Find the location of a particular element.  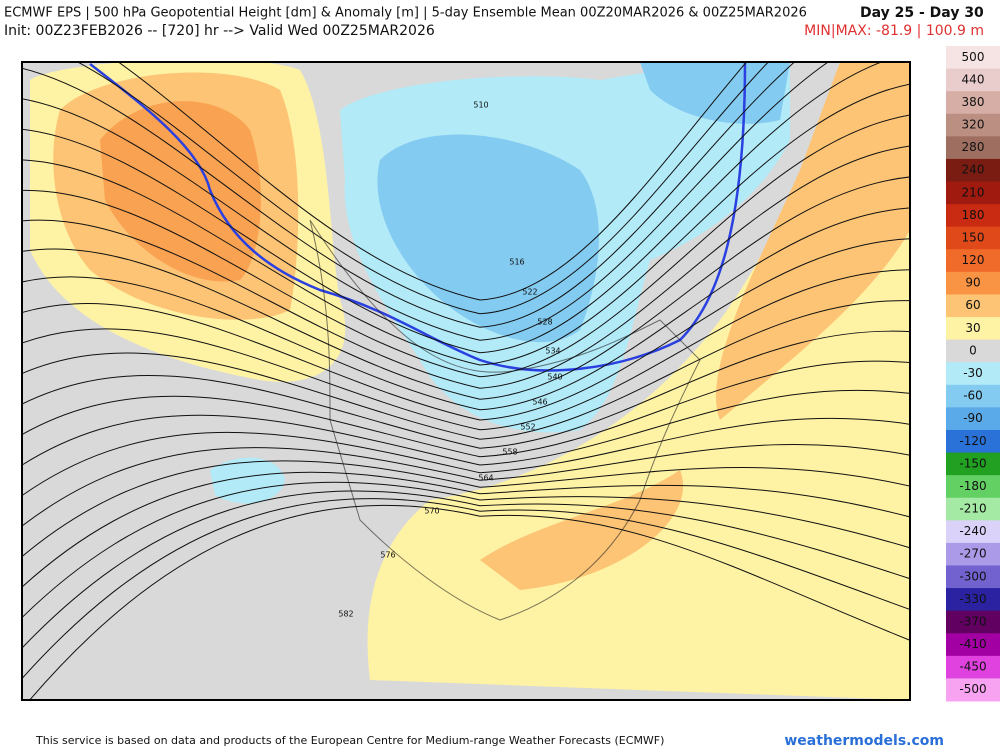

colorbar-label: 440 is located at coordinates (973, 79).